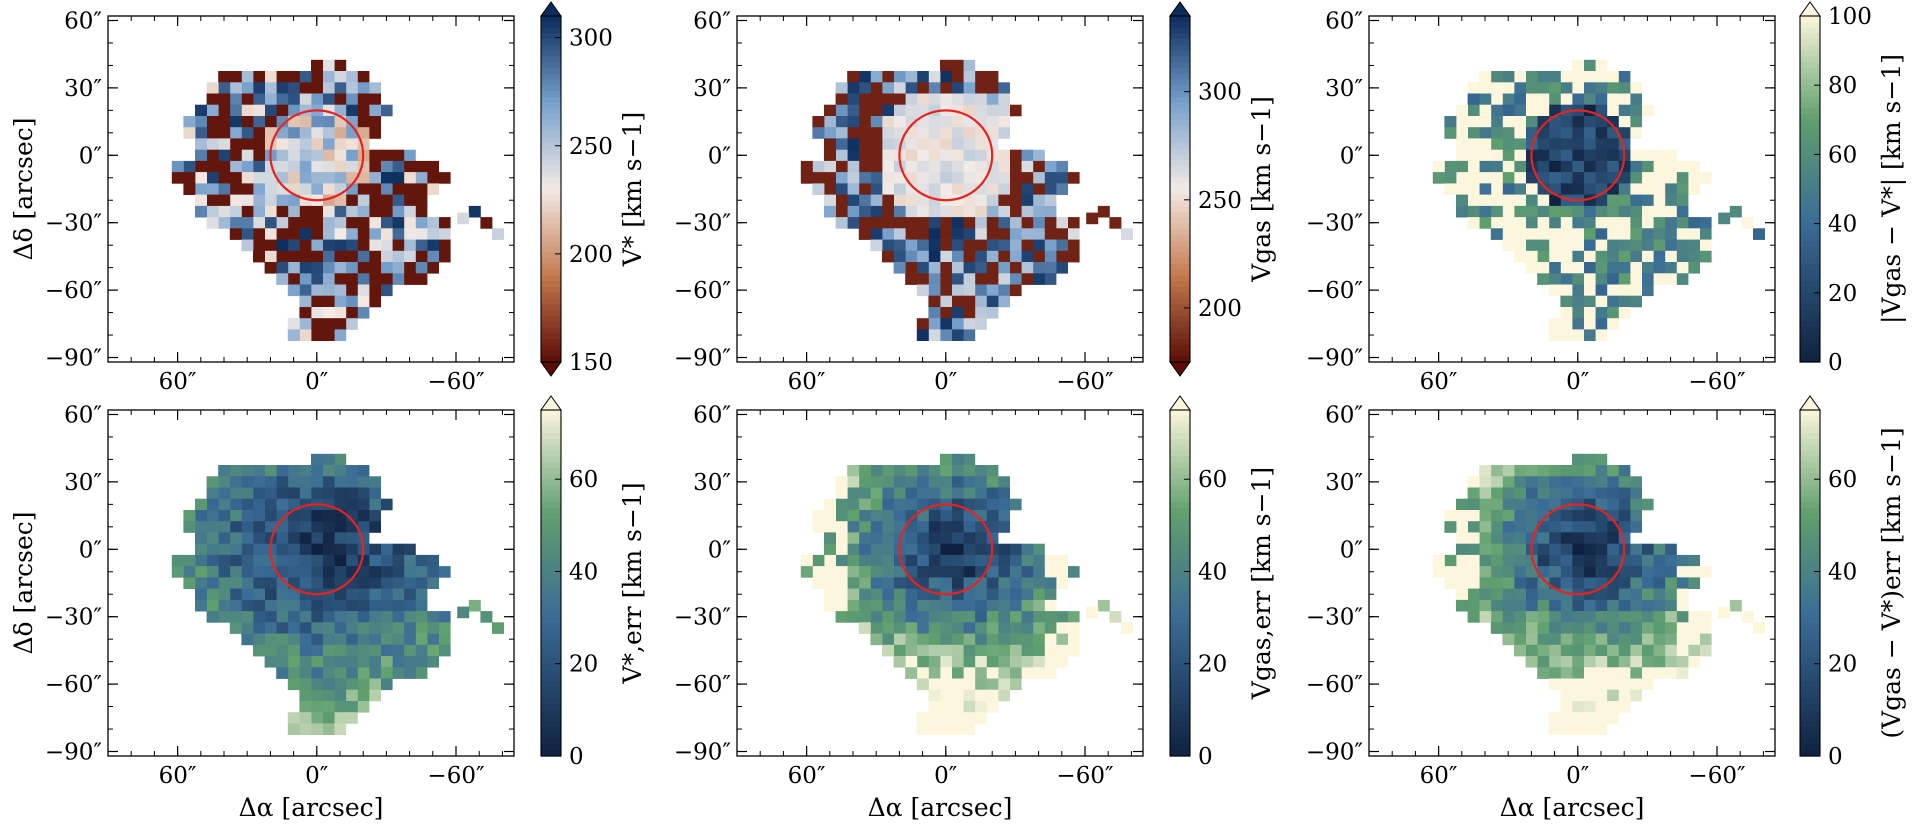 The height and width of the screenshot is (836, 1914). Describe the element at coordinates (317, 549) in the screenshot. I see `beam-circle` at that location.